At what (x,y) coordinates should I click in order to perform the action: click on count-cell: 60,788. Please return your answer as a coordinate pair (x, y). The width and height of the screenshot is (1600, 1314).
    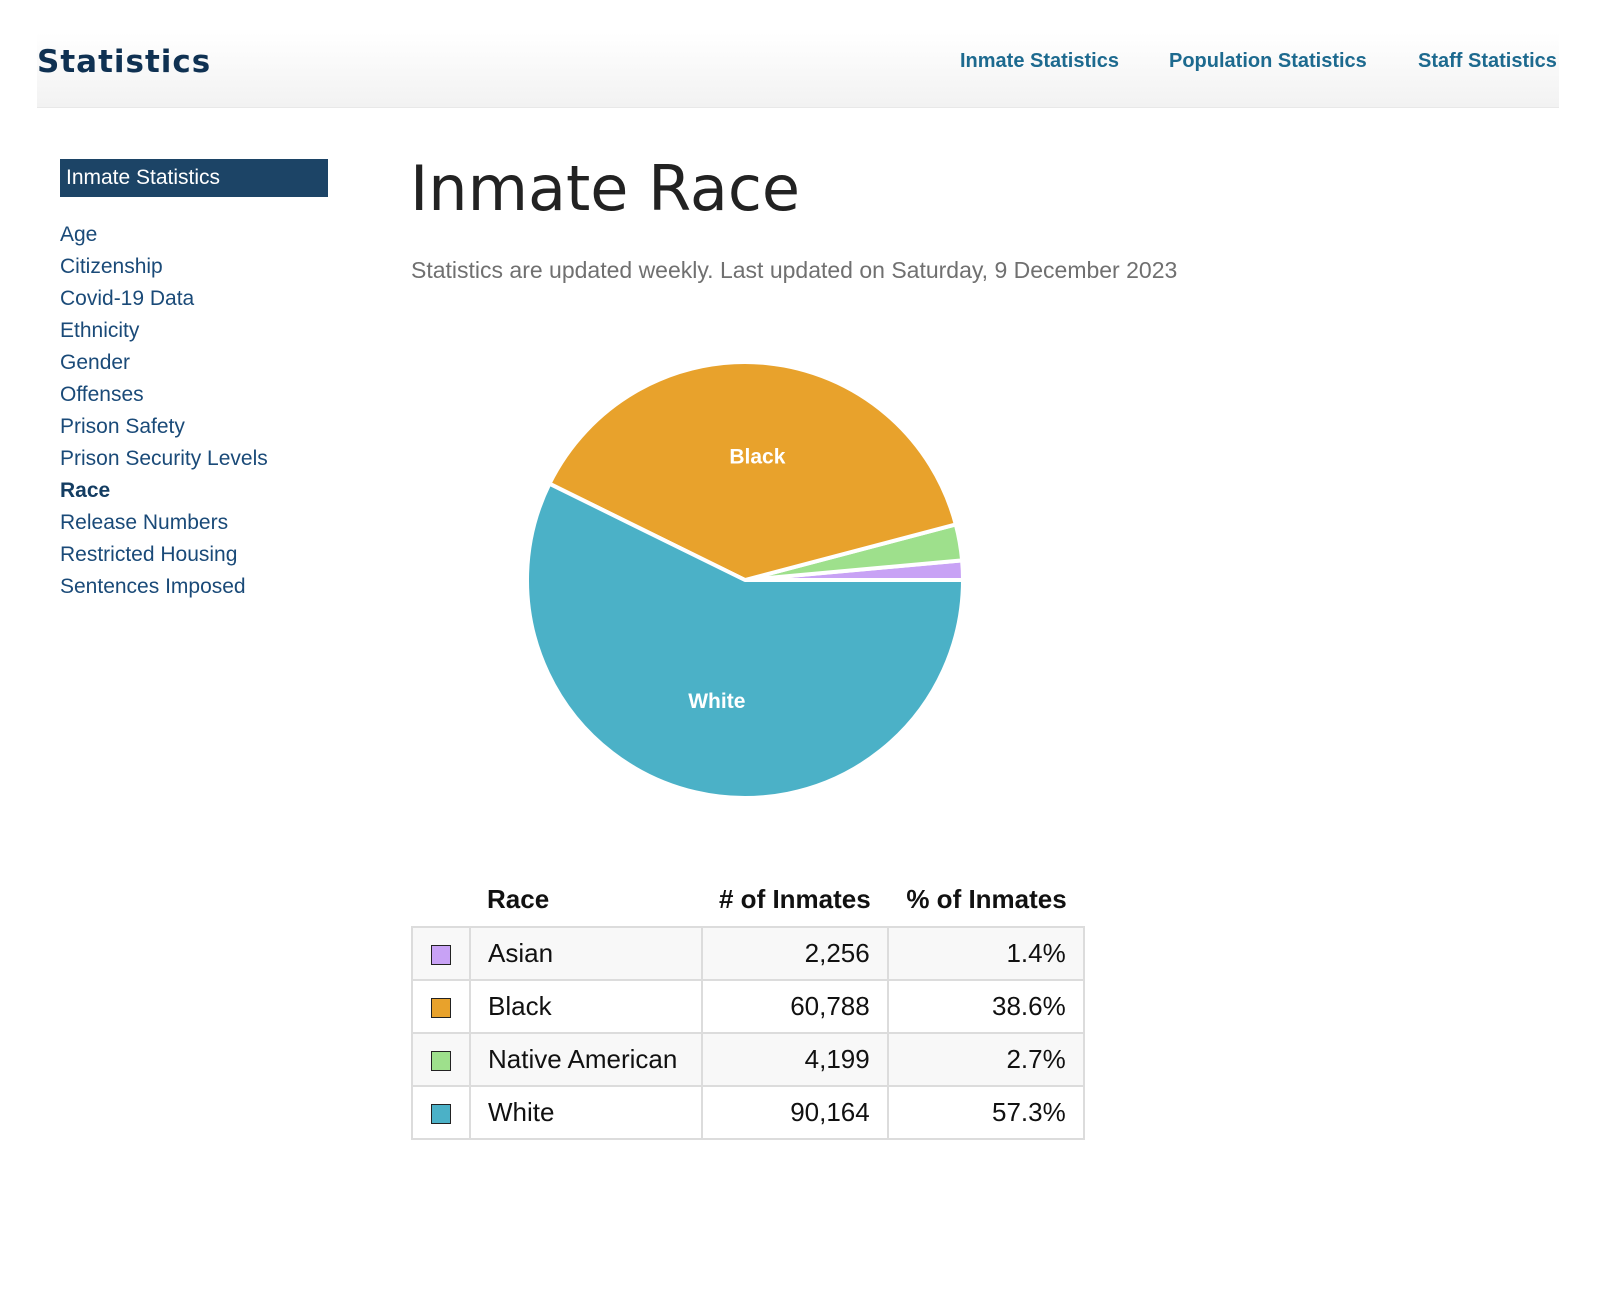
    Looking at the image, I should click on (795, 1006).